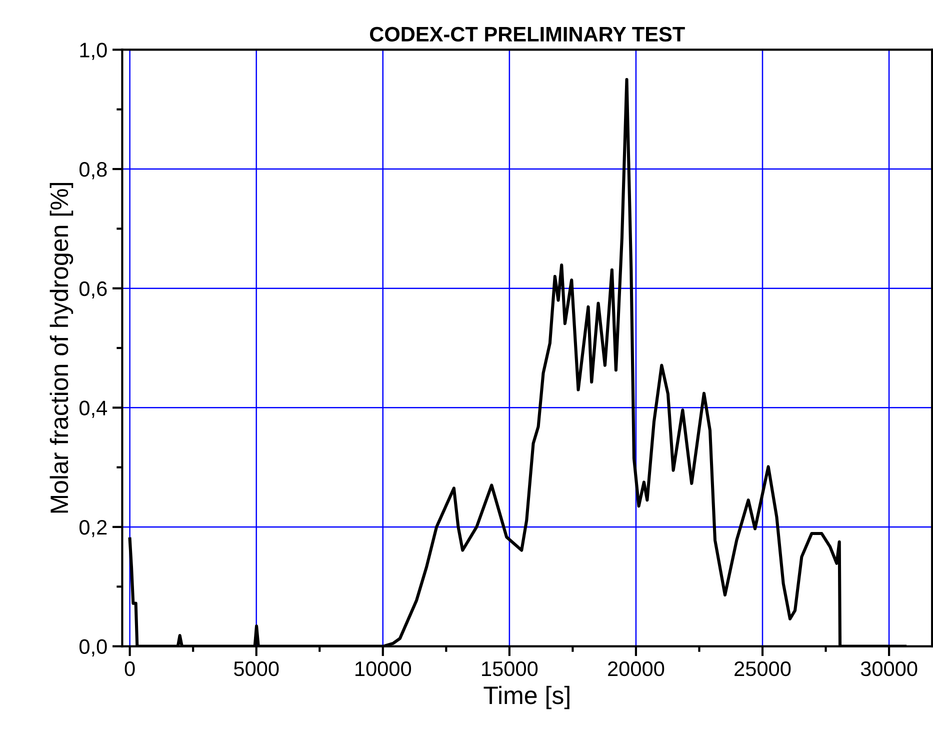 Image resolution: width=933 pixels, height=742 pixels. What do you see at coordinates (62, 348) in the screenshot?
I see `y-axis-title: Molar fraction of hydrogen [%]` at bounding box center [62, 348].